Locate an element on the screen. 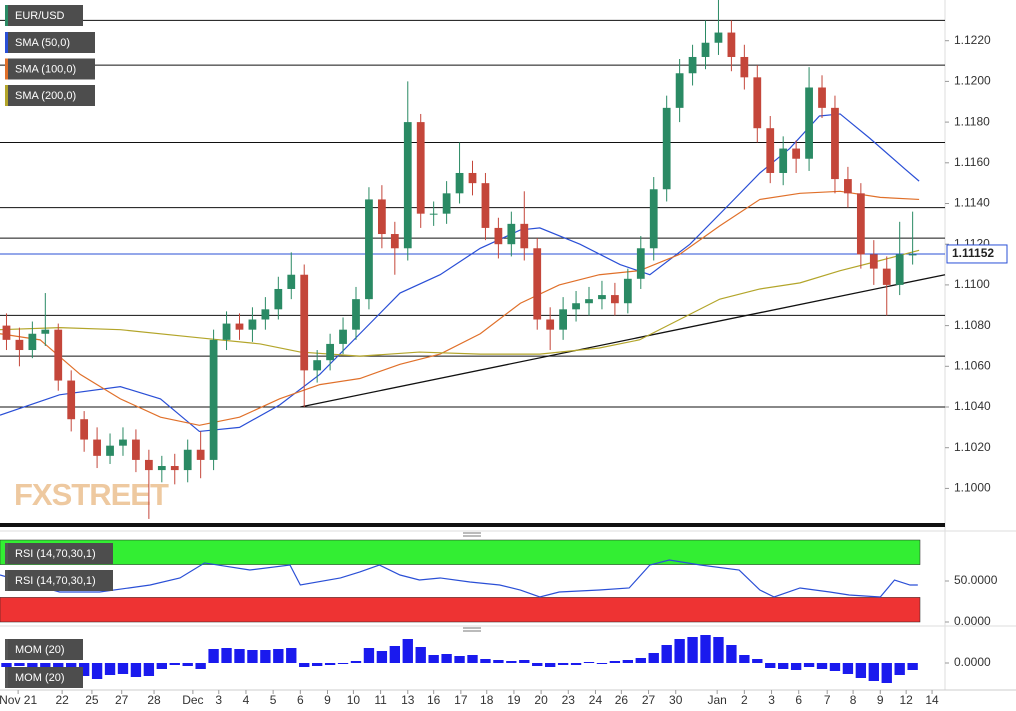  y-tick-label: 1.1000 is located at coordinates (972, 488).